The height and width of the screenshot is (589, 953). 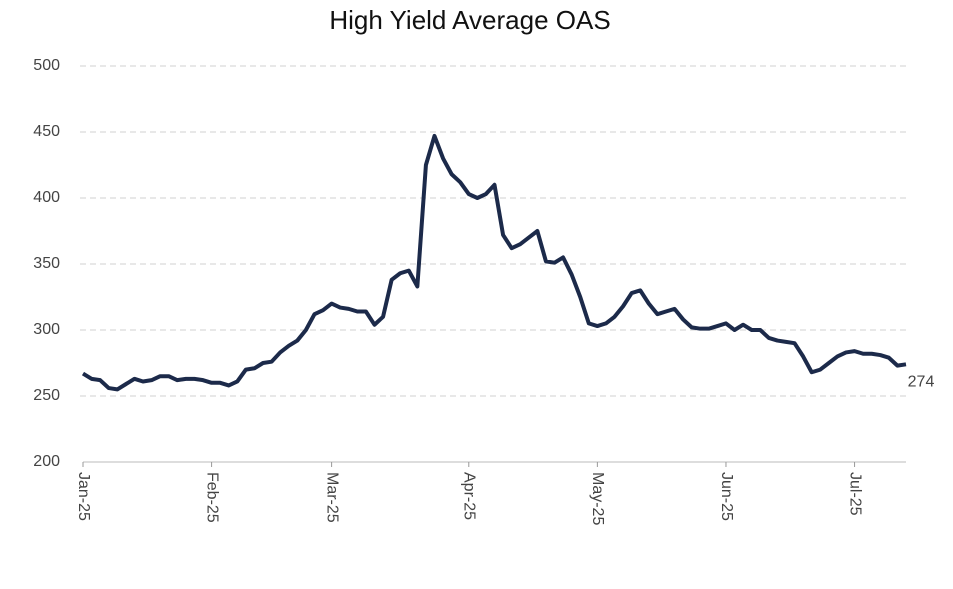 I want to click on y-tick-label: 250, so click(x=46, y=395).